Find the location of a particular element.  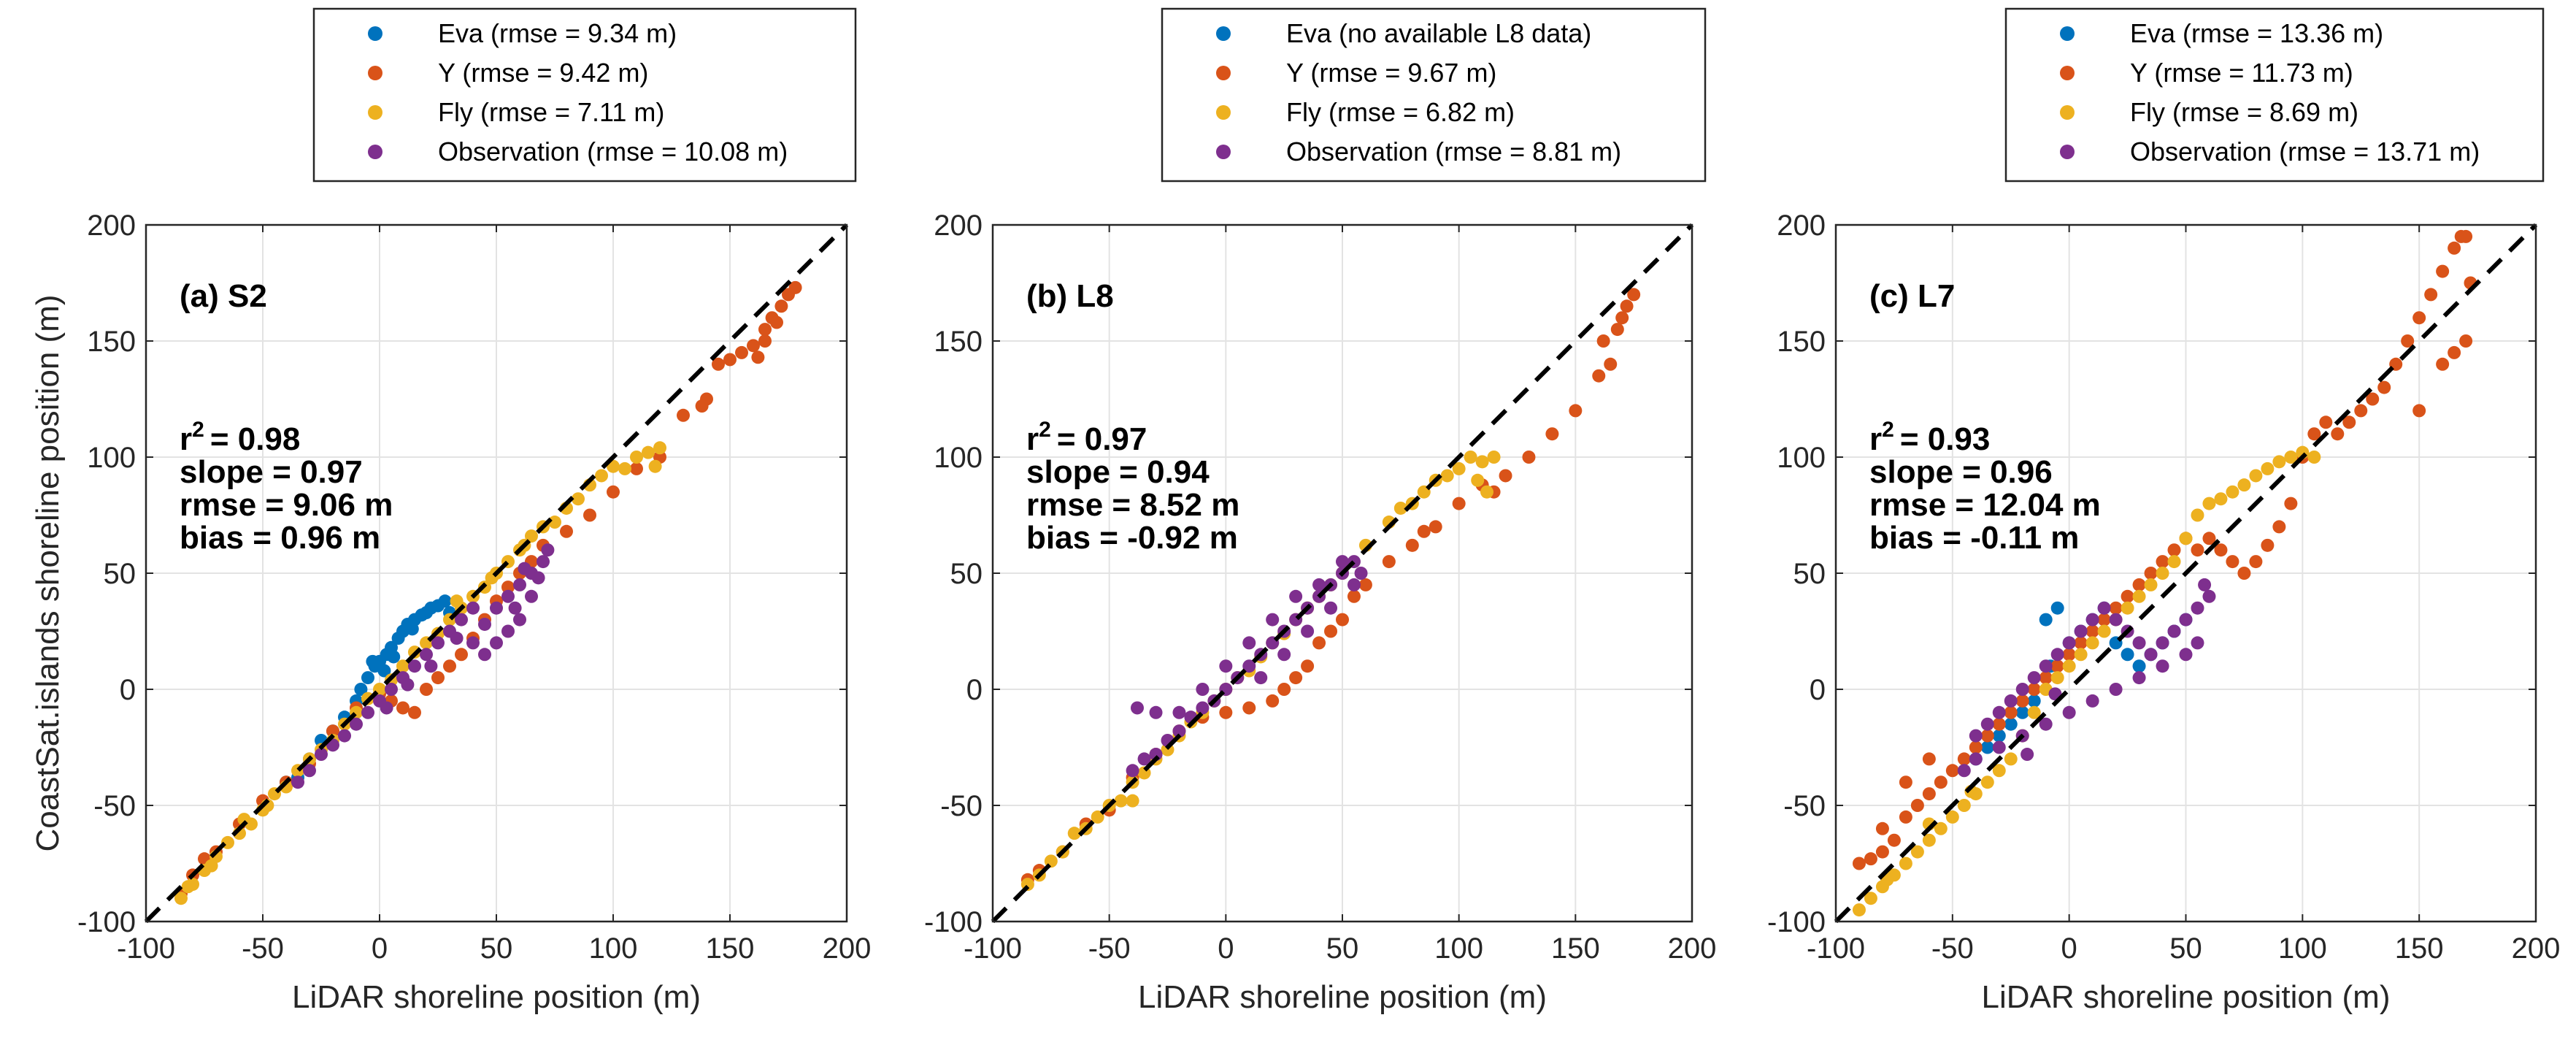

x-tick-label: -100 is located at coordinates (146, 948).